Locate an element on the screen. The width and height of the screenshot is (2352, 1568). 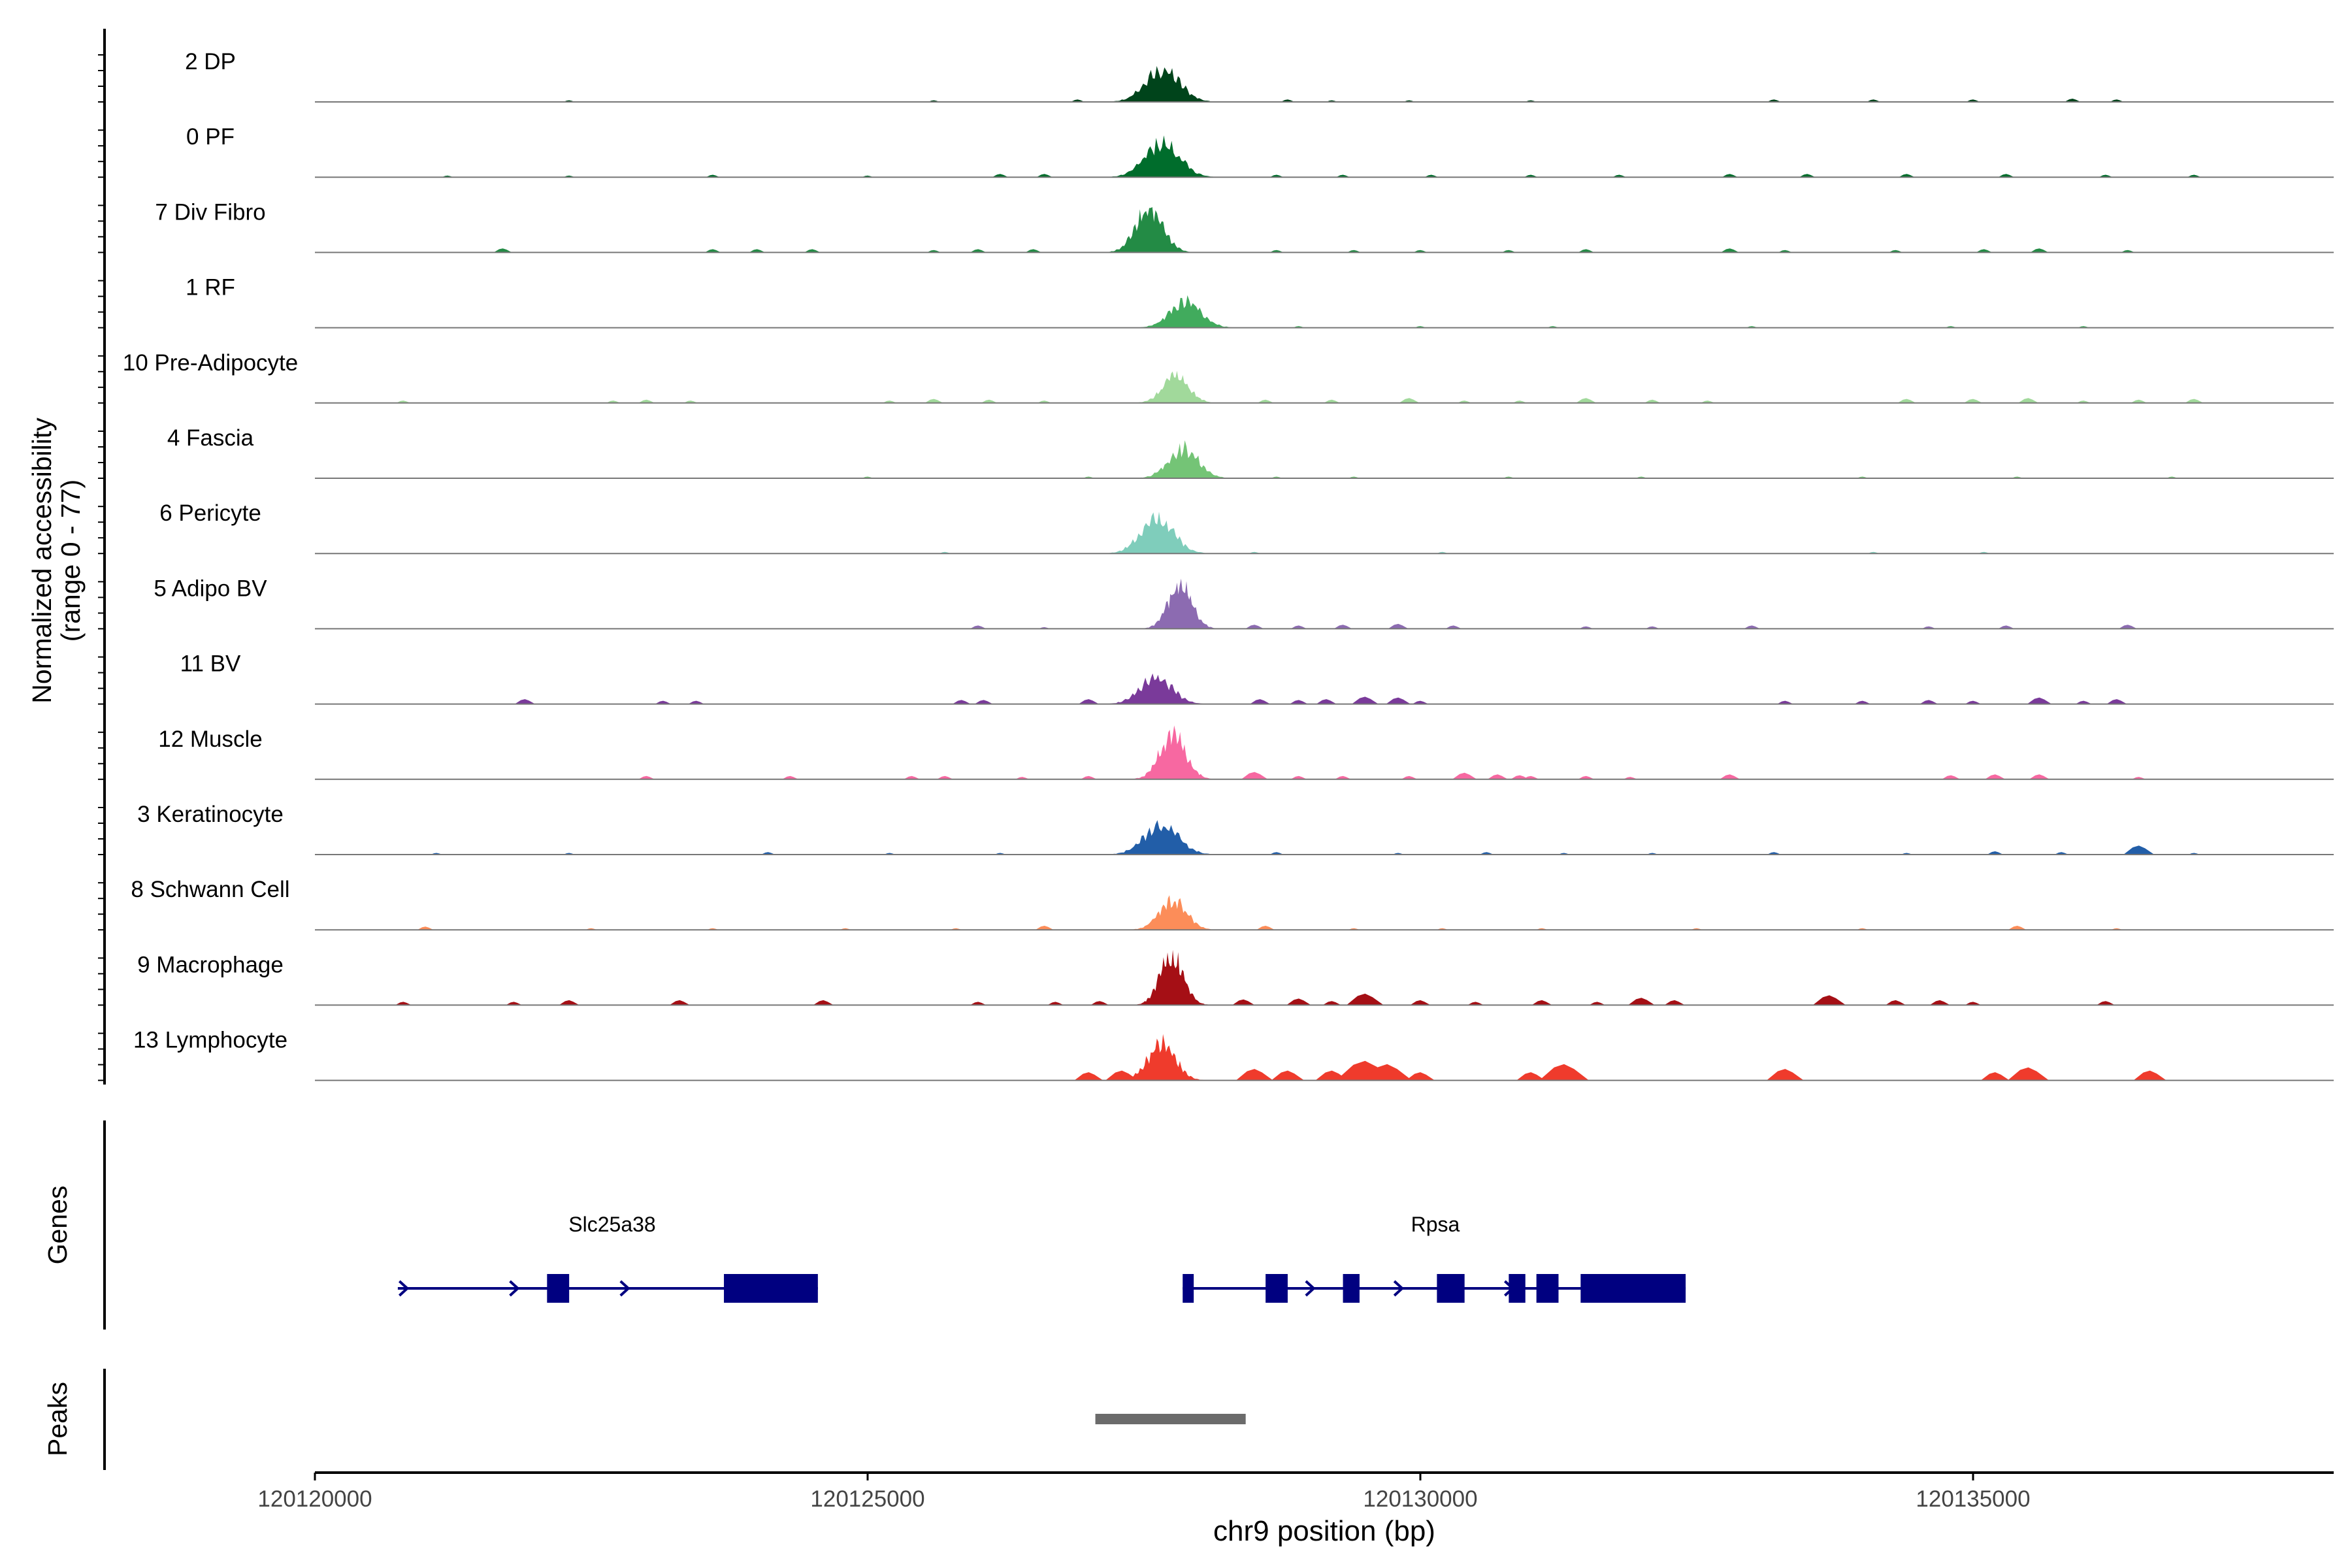
track-label: 6 Pericyte is located at coordinates (210, 513).